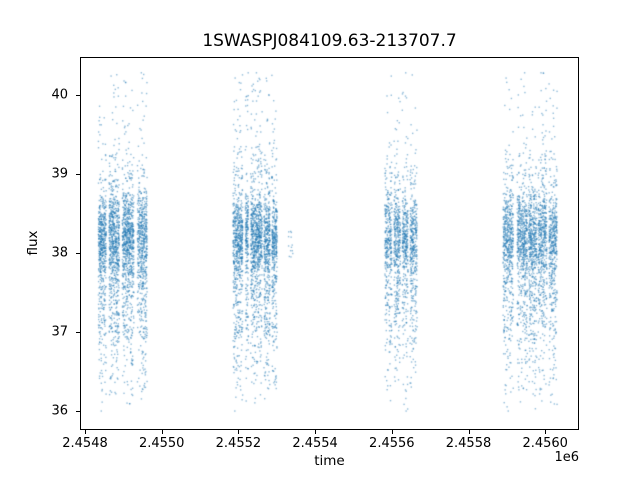 Image resolution: width=640 pixels, height=480 pixels. Describe the element at coordinates (315, 443) in the screenshot. I see `x-tick-label: 2.4554` at that location.